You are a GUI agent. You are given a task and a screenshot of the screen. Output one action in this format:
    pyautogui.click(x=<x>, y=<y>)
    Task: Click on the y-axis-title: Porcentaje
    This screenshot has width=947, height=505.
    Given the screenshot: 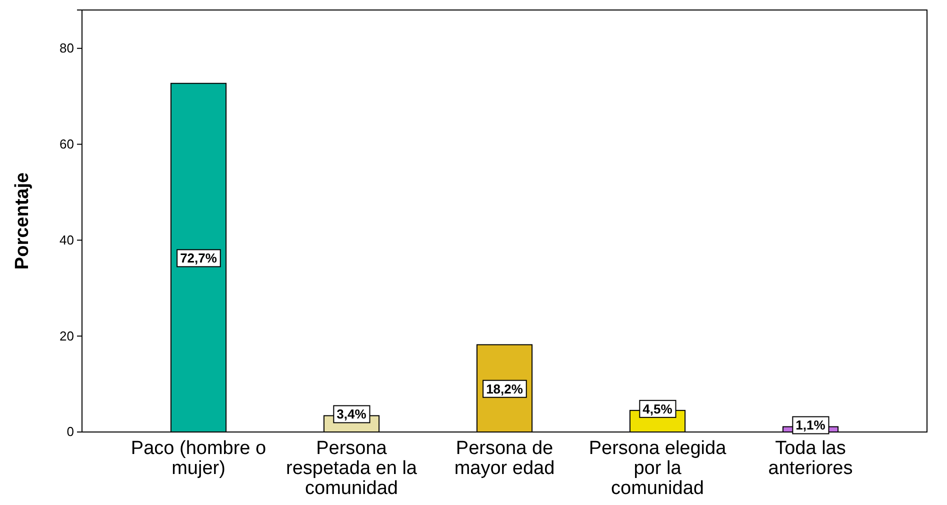 What is the action you would take?
    pyautogui.click(x=22, y=221)
    